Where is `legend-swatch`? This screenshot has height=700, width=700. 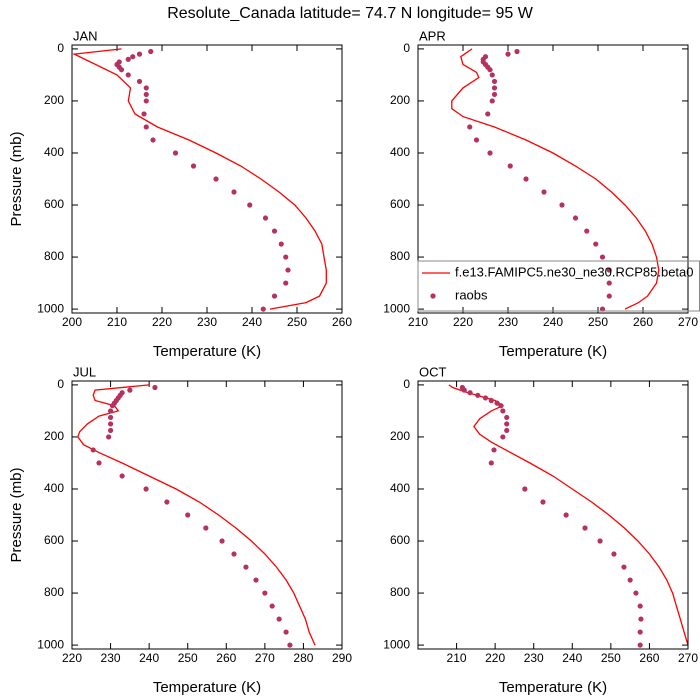
legend-swatch is located at coordinates (433, 296).